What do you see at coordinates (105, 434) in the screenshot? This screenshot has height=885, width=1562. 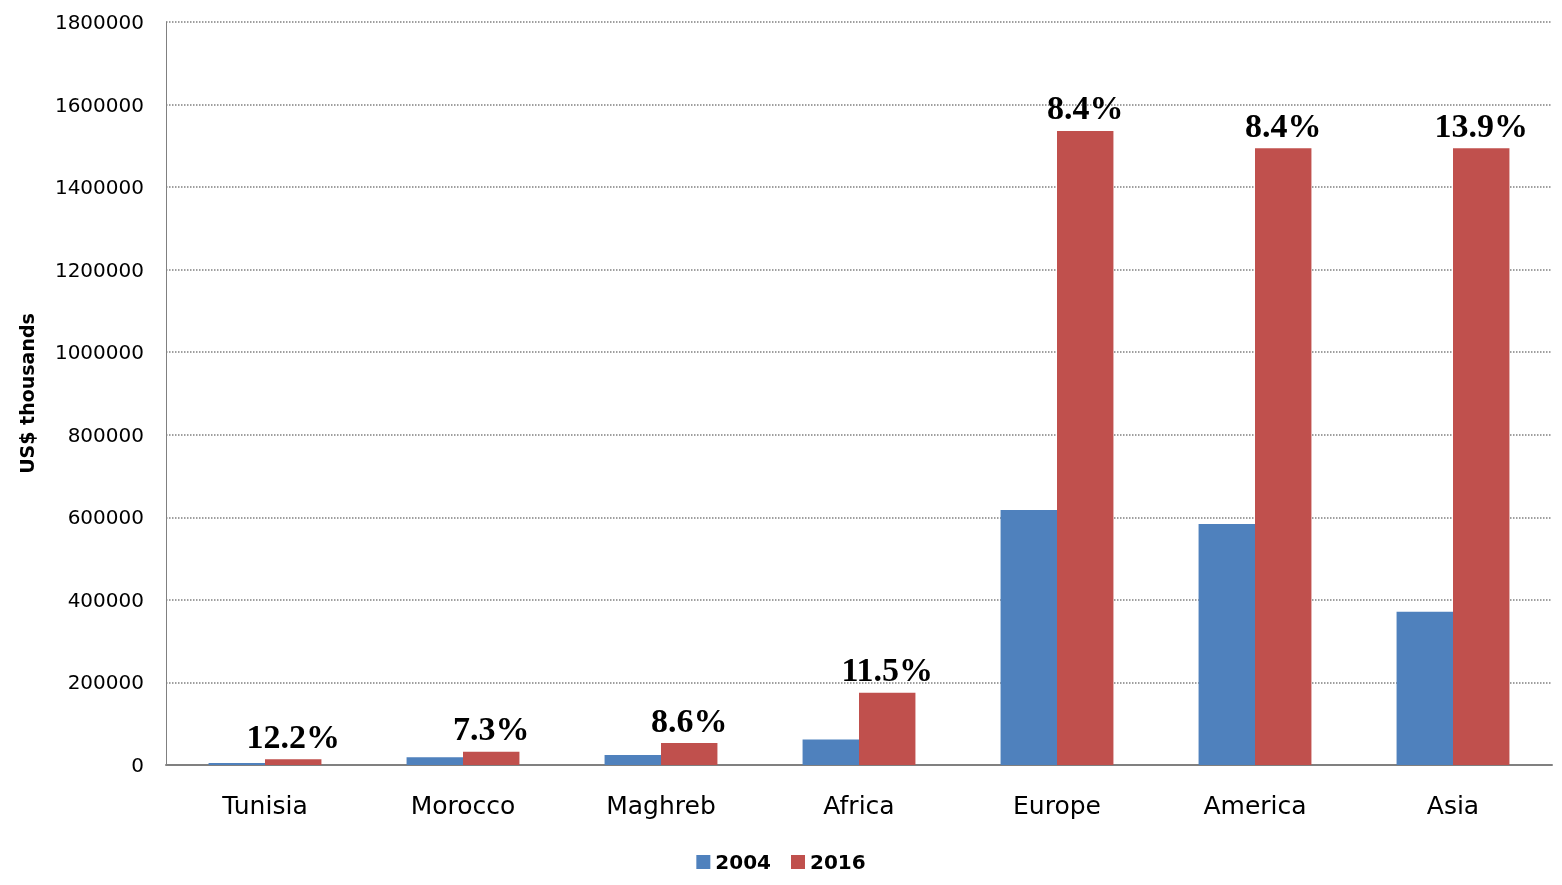 I see `y-tick-label: 800000` at bounding box center [105, 434].